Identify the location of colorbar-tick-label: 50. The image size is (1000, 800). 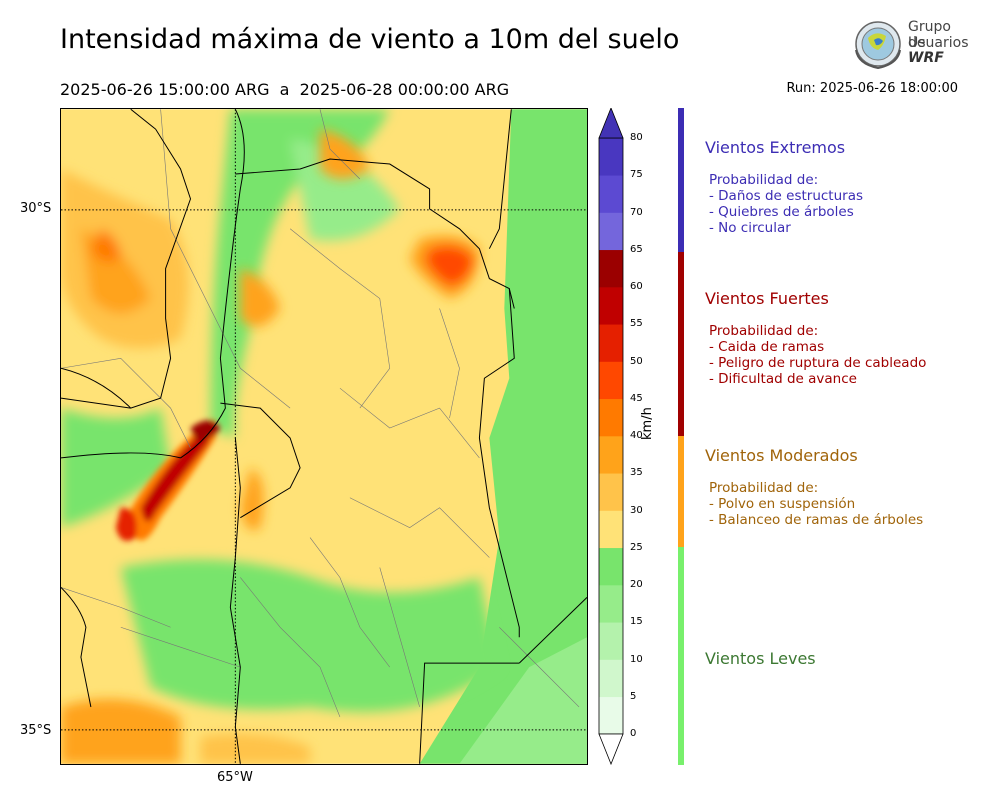
(636, 361).